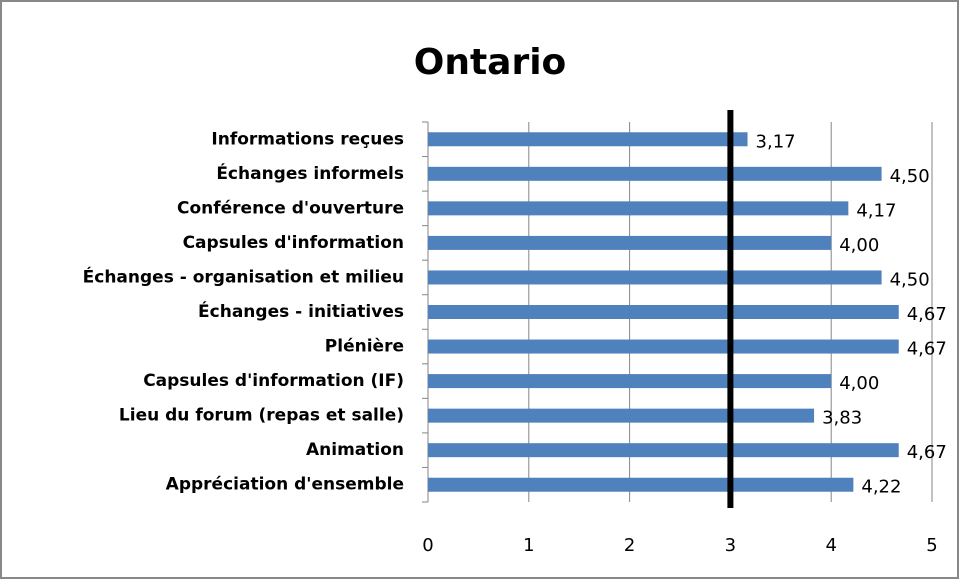 The height and width of the screenshot is (581, 961). Describe the element at coordinates (931, 545) in the screenshot. I see `x-tick-label: 5` at that location.